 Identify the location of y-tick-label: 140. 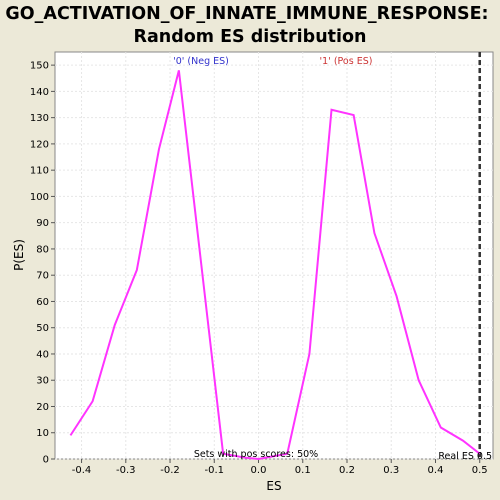
(39, 92).